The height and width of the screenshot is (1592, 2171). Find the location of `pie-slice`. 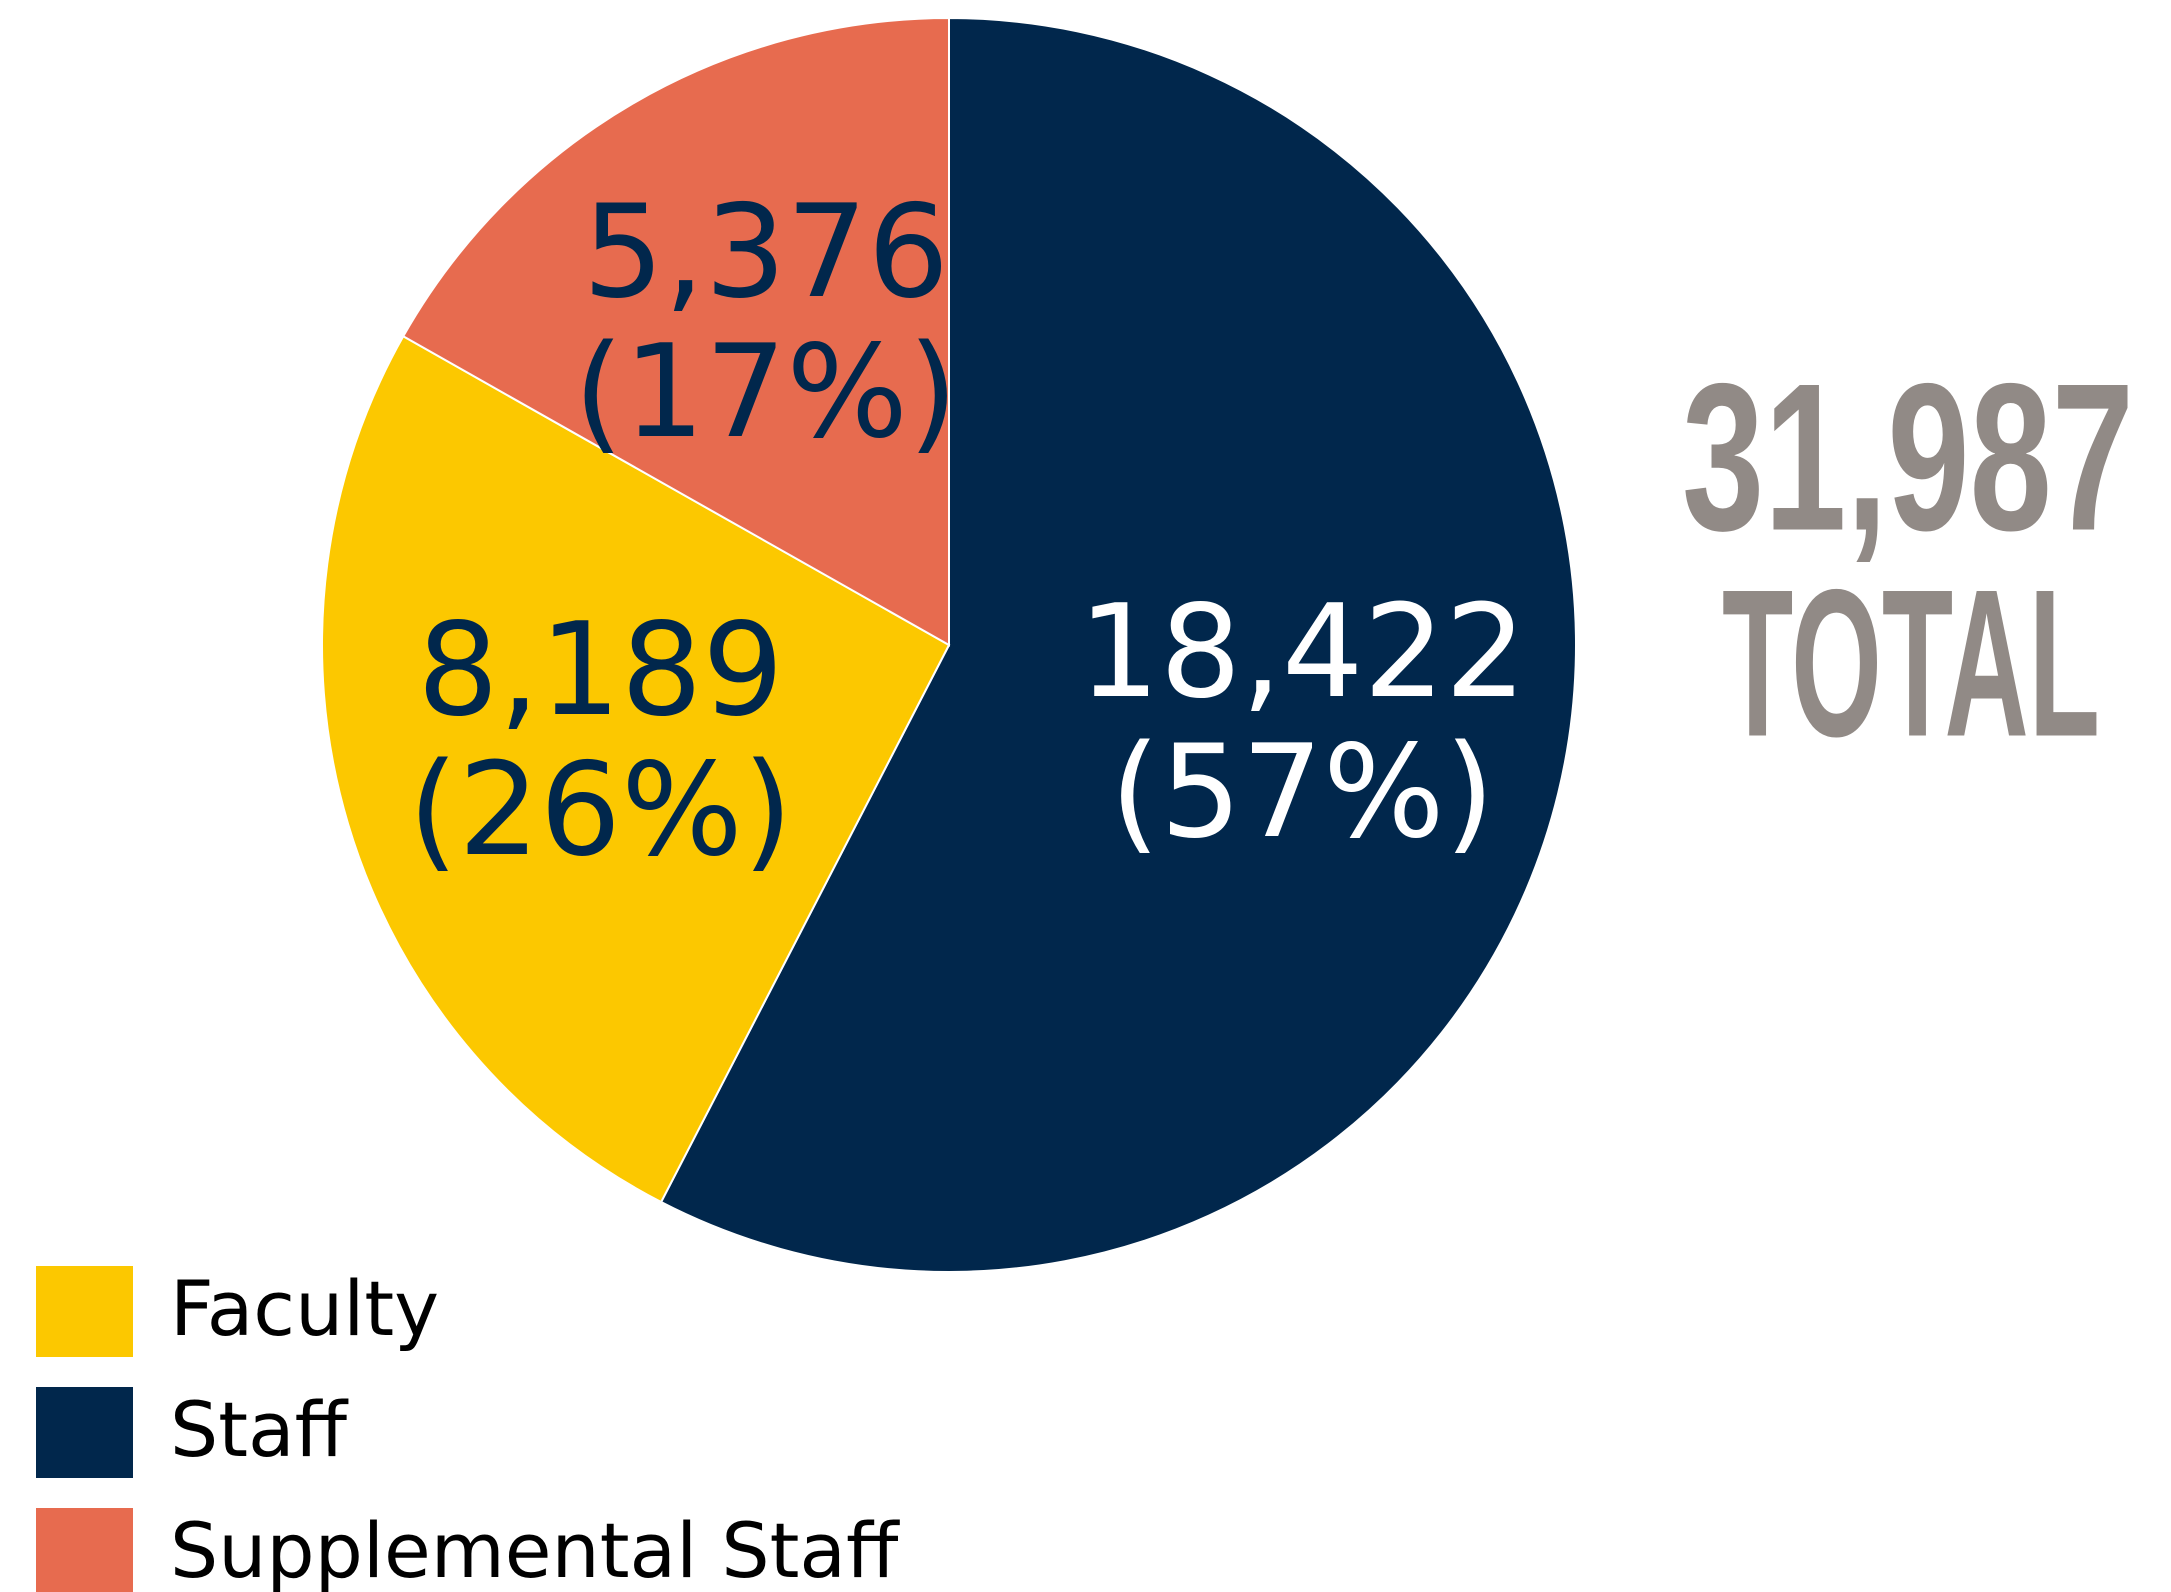

pie-slice is located at coordinates (675, 331).